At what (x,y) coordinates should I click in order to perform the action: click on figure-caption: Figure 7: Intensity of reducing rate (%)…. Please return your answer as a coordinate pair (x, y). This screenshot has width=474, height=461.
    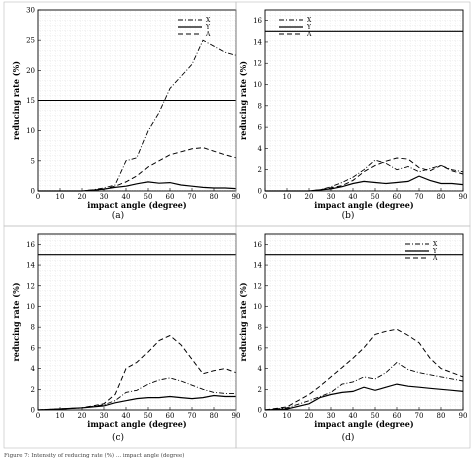
    Looking at the image, I should click on (94, 455).